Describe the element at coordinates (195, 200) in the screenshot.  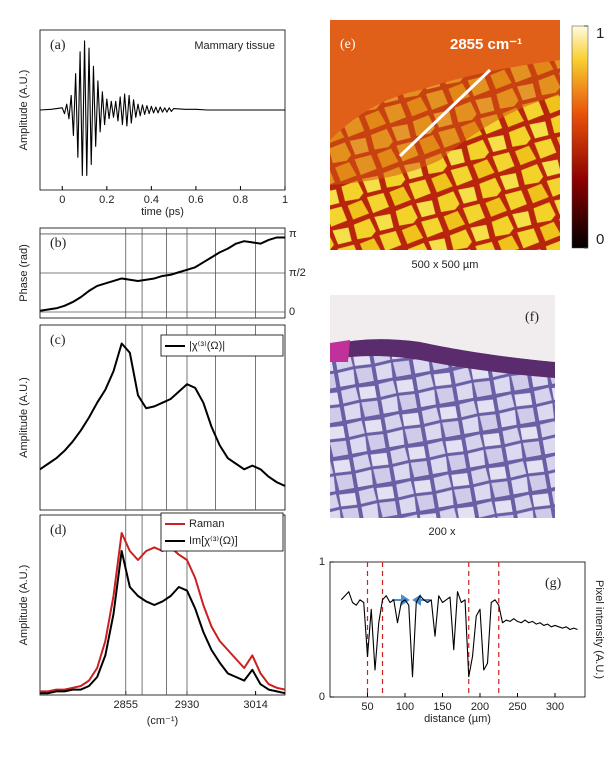
I see `x-tick-label: 0.6` at that location.